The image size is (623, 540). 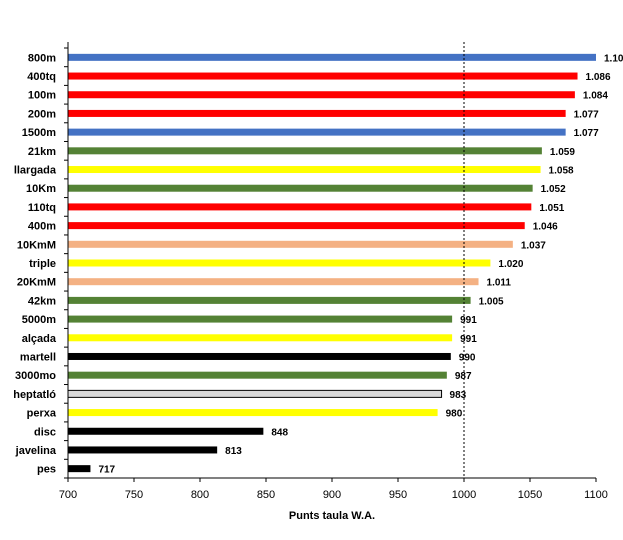 I want to click on value-label: 1.058, so click(x=561, y=171).